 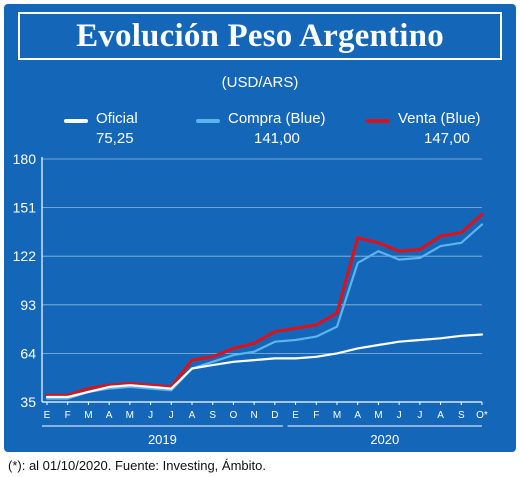 I want to click on x-tick-label: N, so click(x=254, y=415).